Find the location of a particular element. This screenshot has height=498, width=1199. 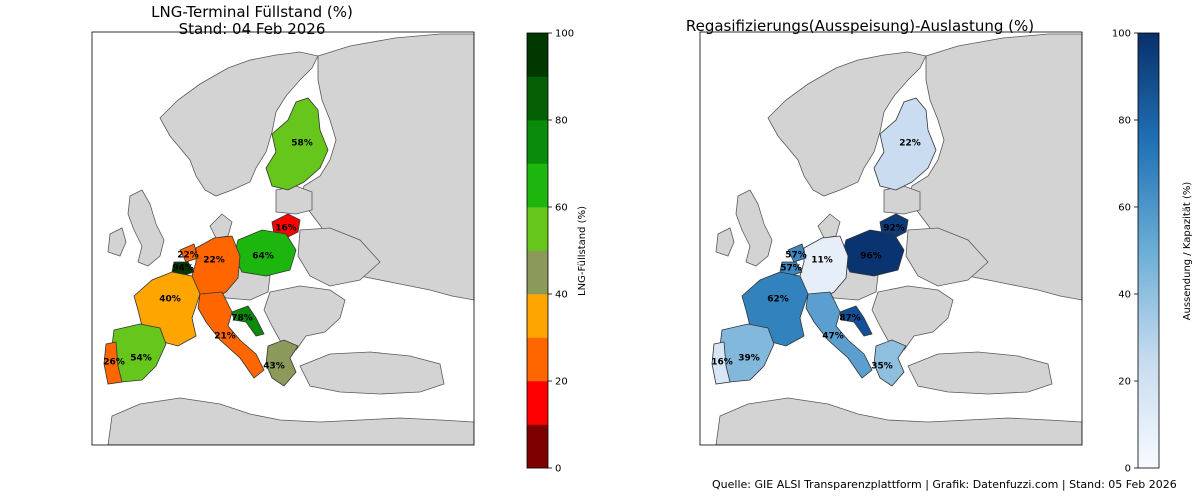

left-colorbar-tick-1: 20 is located at coordinates (561, 382).